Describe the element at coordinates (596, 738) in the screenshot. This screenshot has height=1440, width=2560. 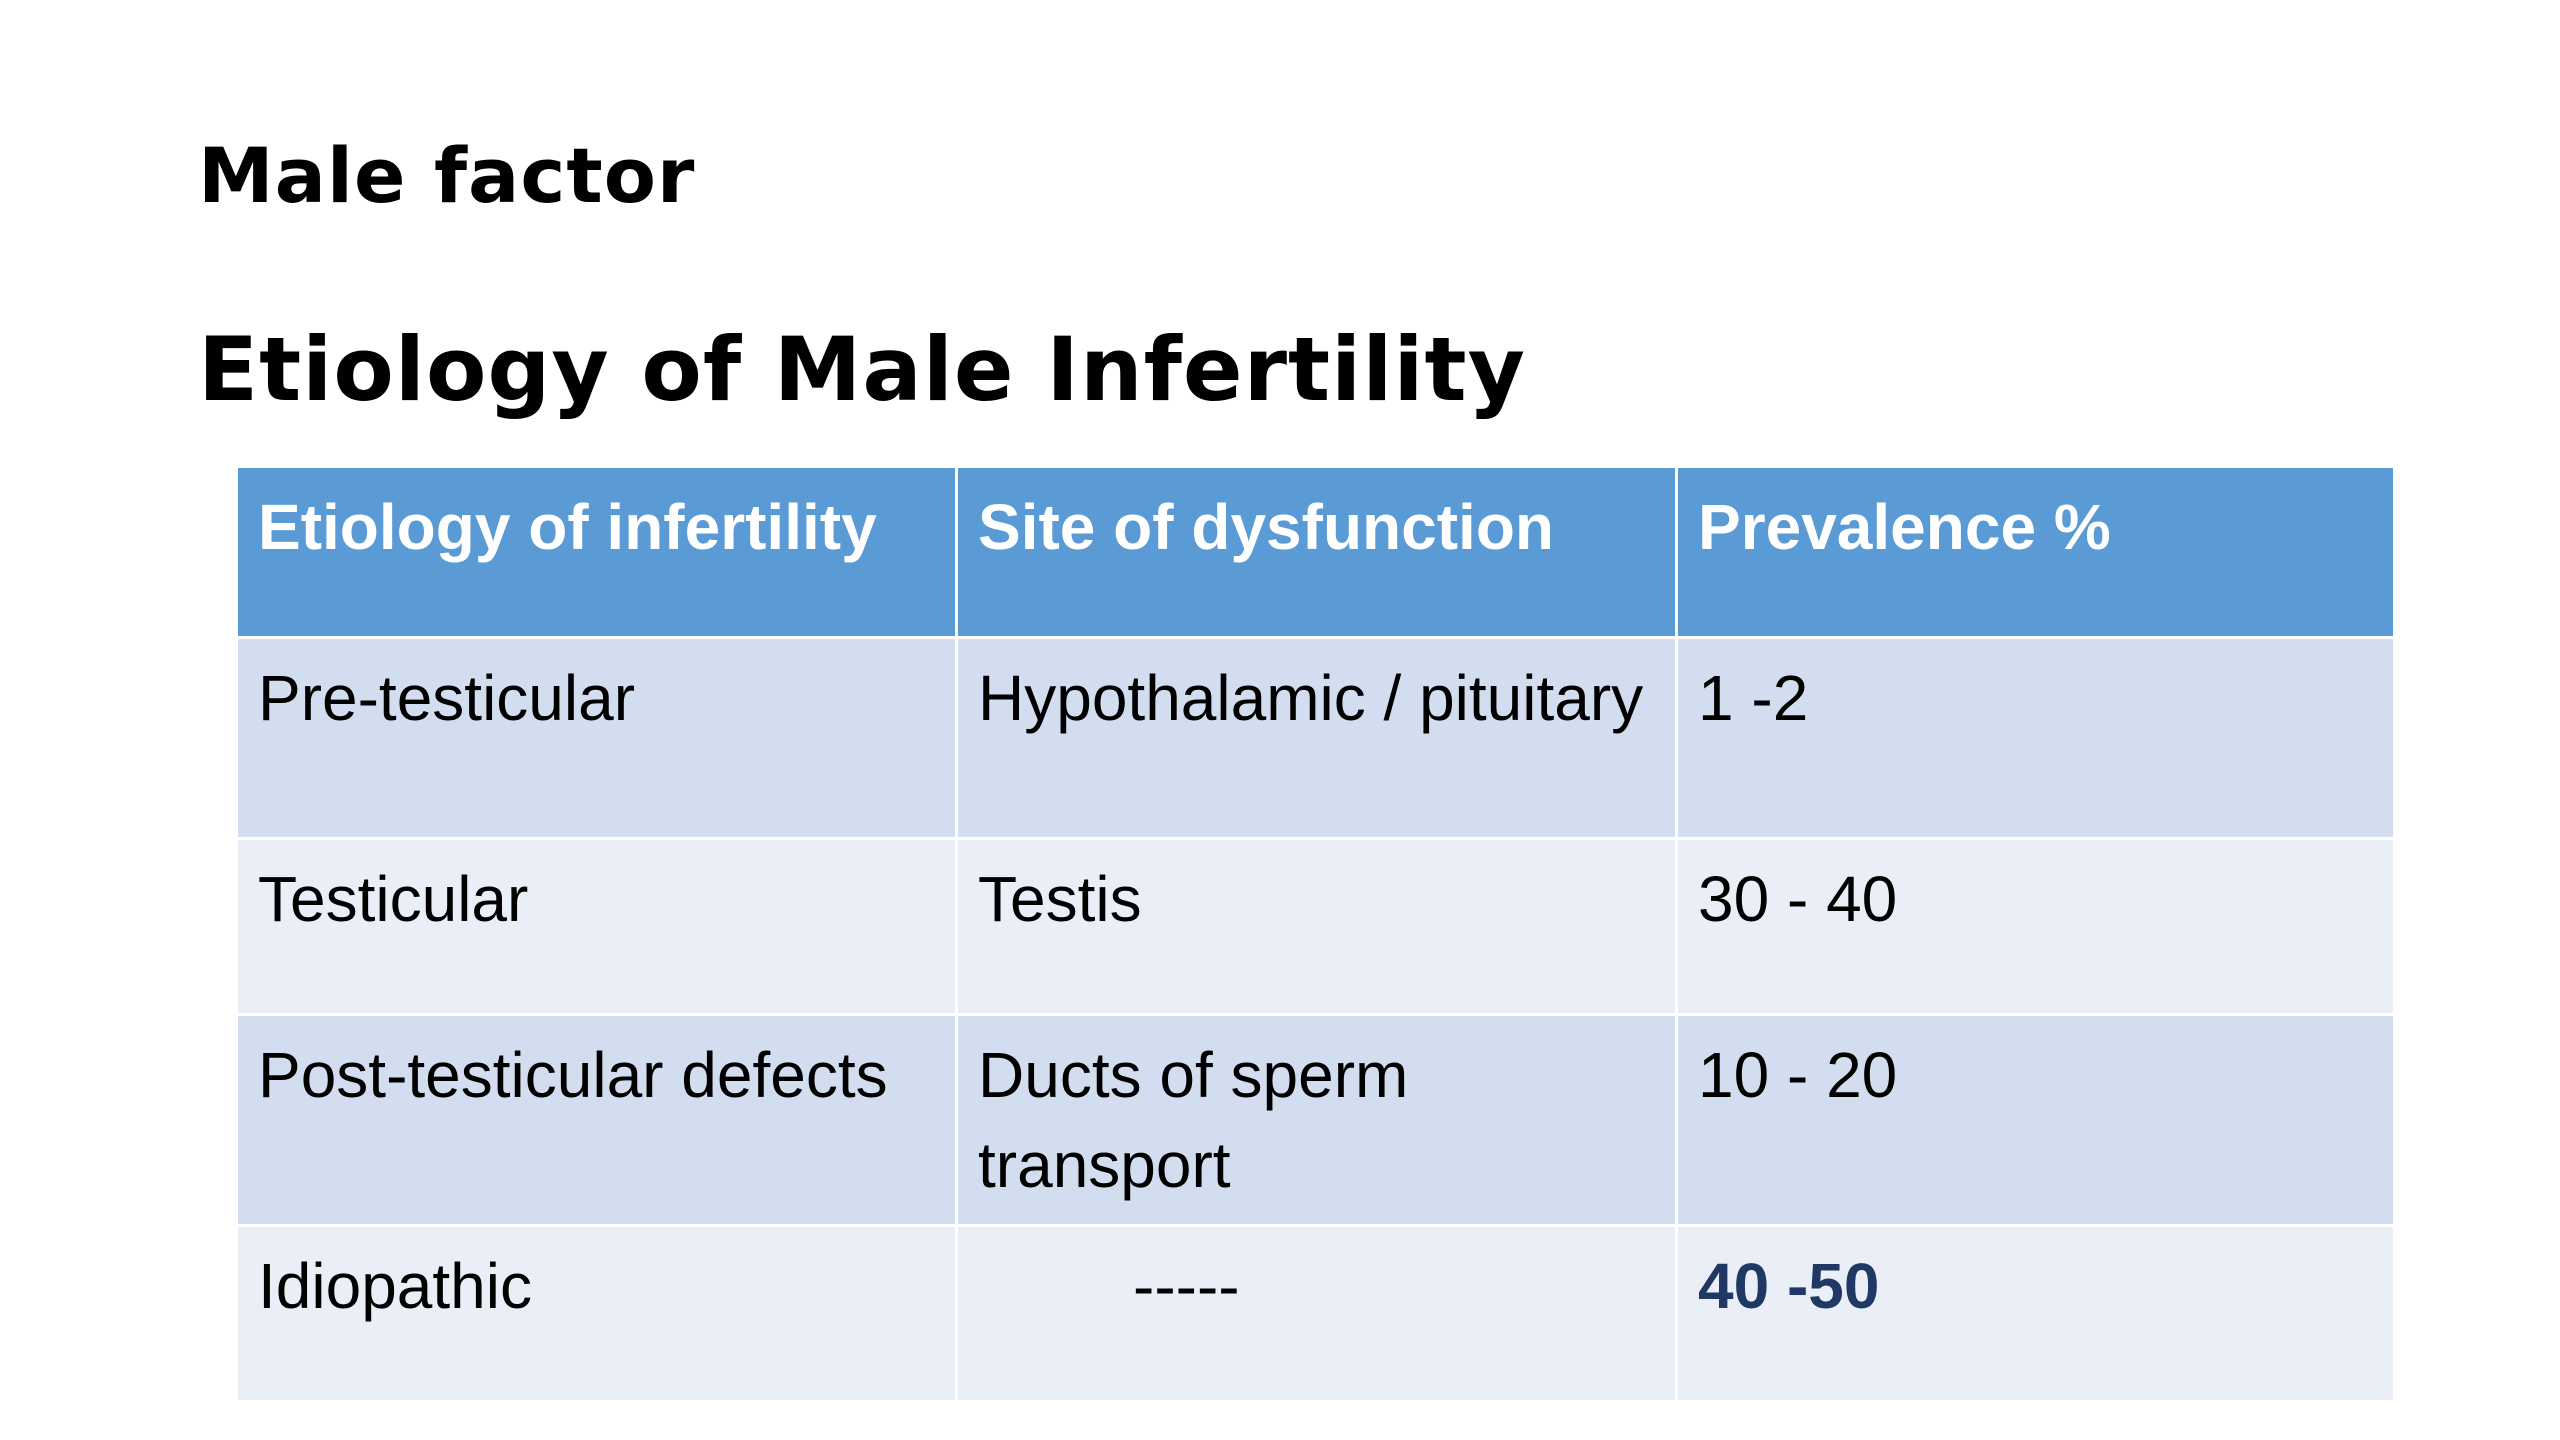
I see `cell-etiology: Pre-testicular` at that location.